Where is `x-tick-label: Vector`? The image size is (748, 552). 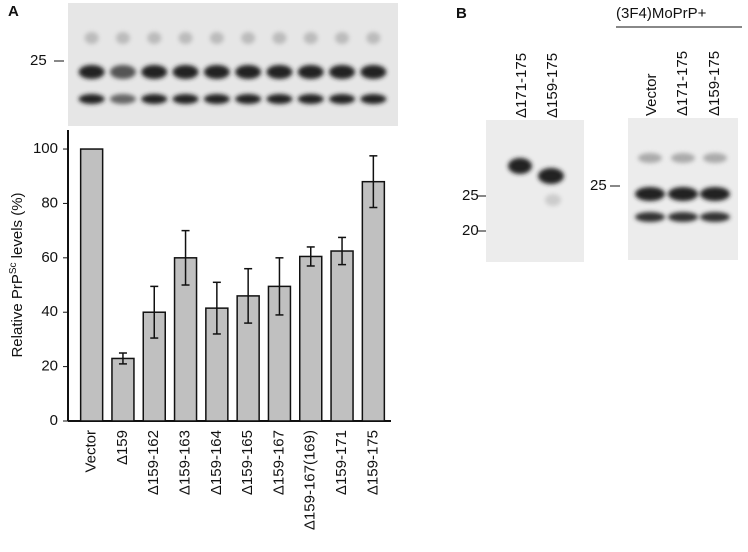 x-tick-label: Vector is located at coordinates (91, 451).